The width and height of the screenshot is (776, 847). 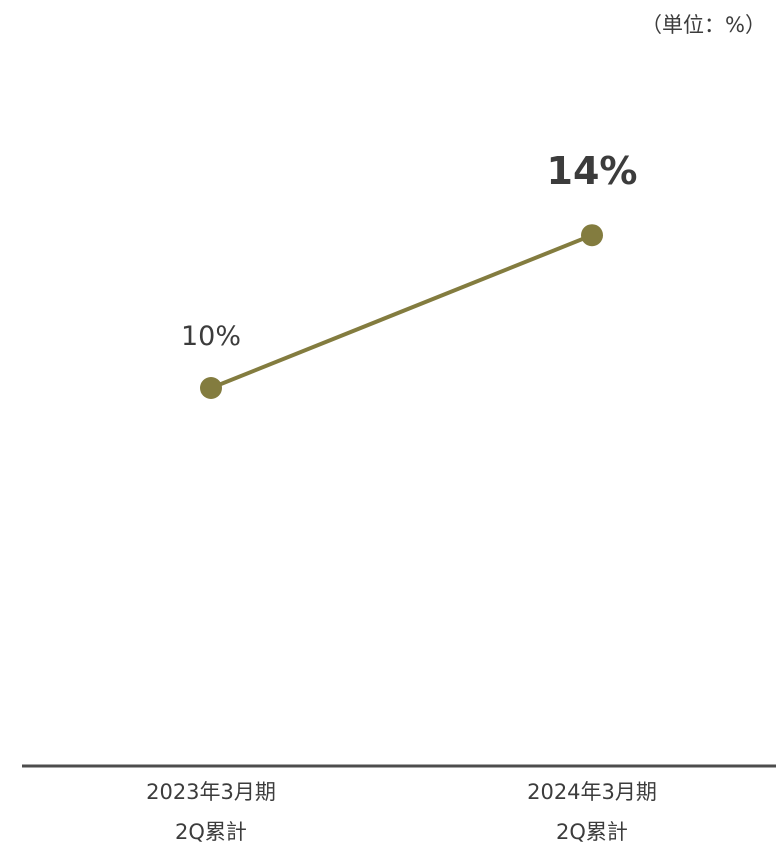 What do you see at coordinates (592, 171) in the screenshot?
I see `data-label: 14%` at bounding box center [592, 171].